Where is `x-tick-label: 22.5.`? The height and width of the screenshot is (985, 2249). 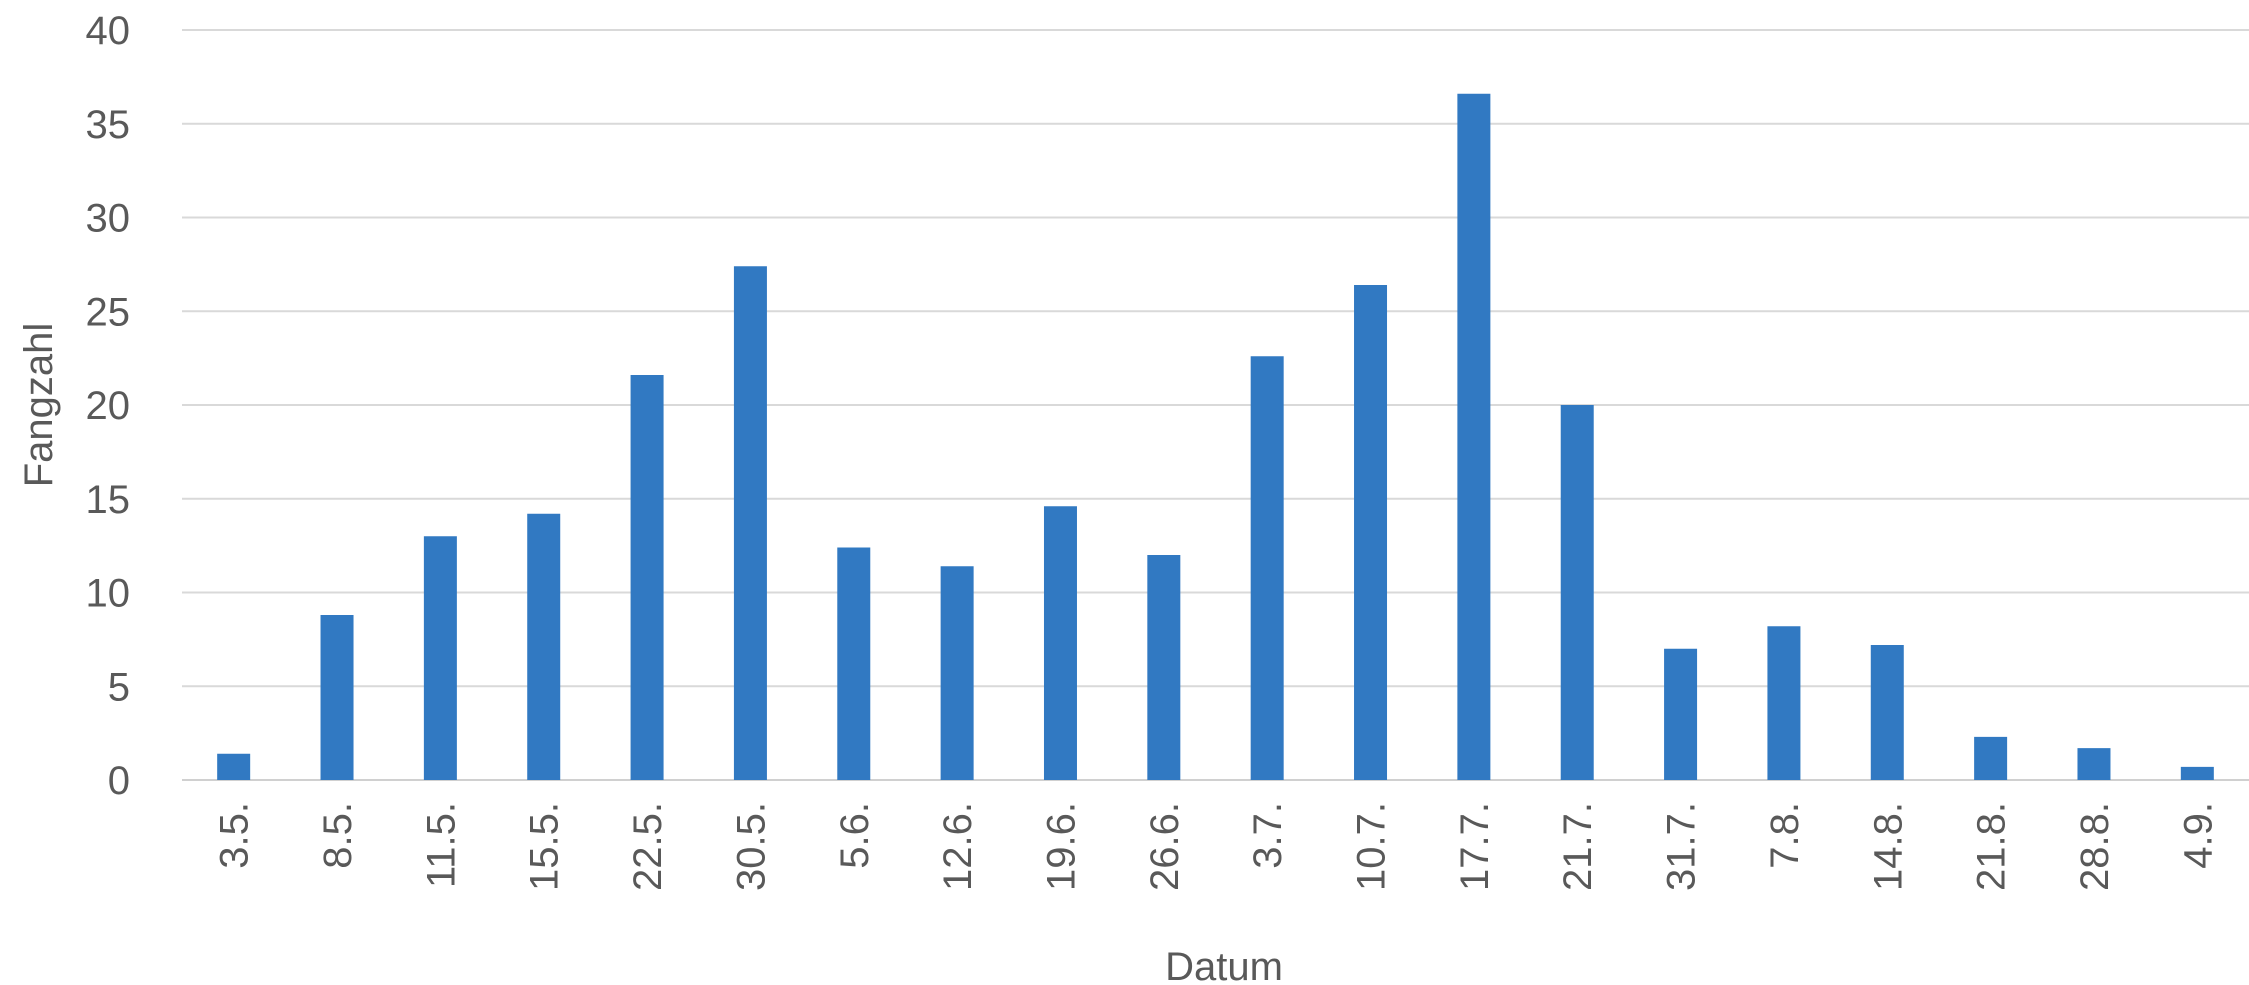
x-tick-label: 22.5. is located at coordinates (648, 846).